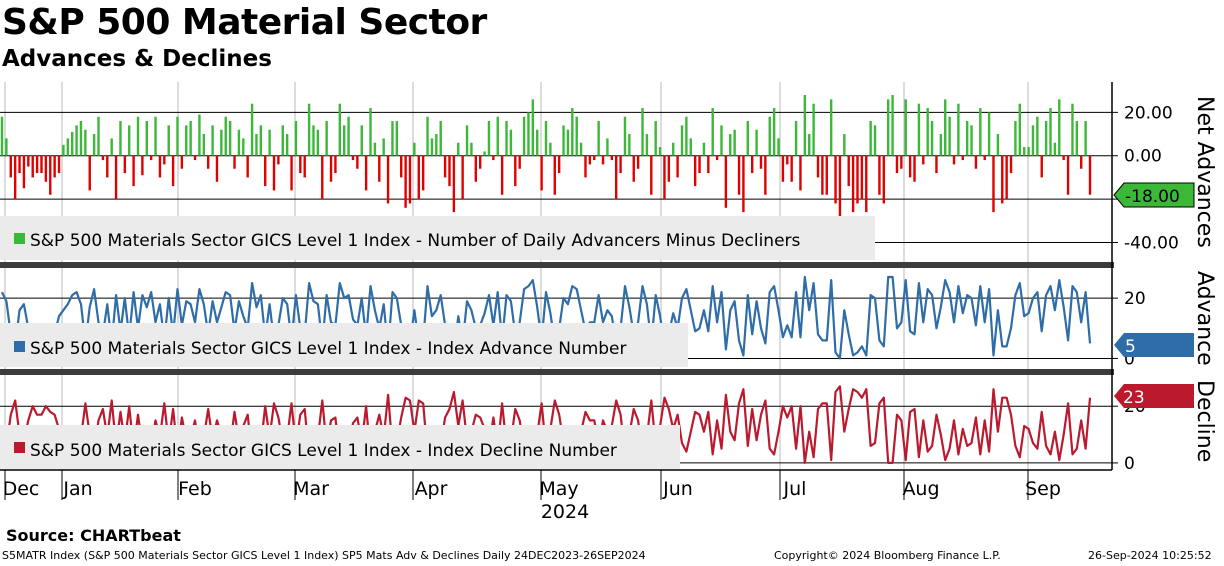 The width and height of the screenshot is (1224, 566). I want to click on x-axis-year: 2024, so click(565, 512).